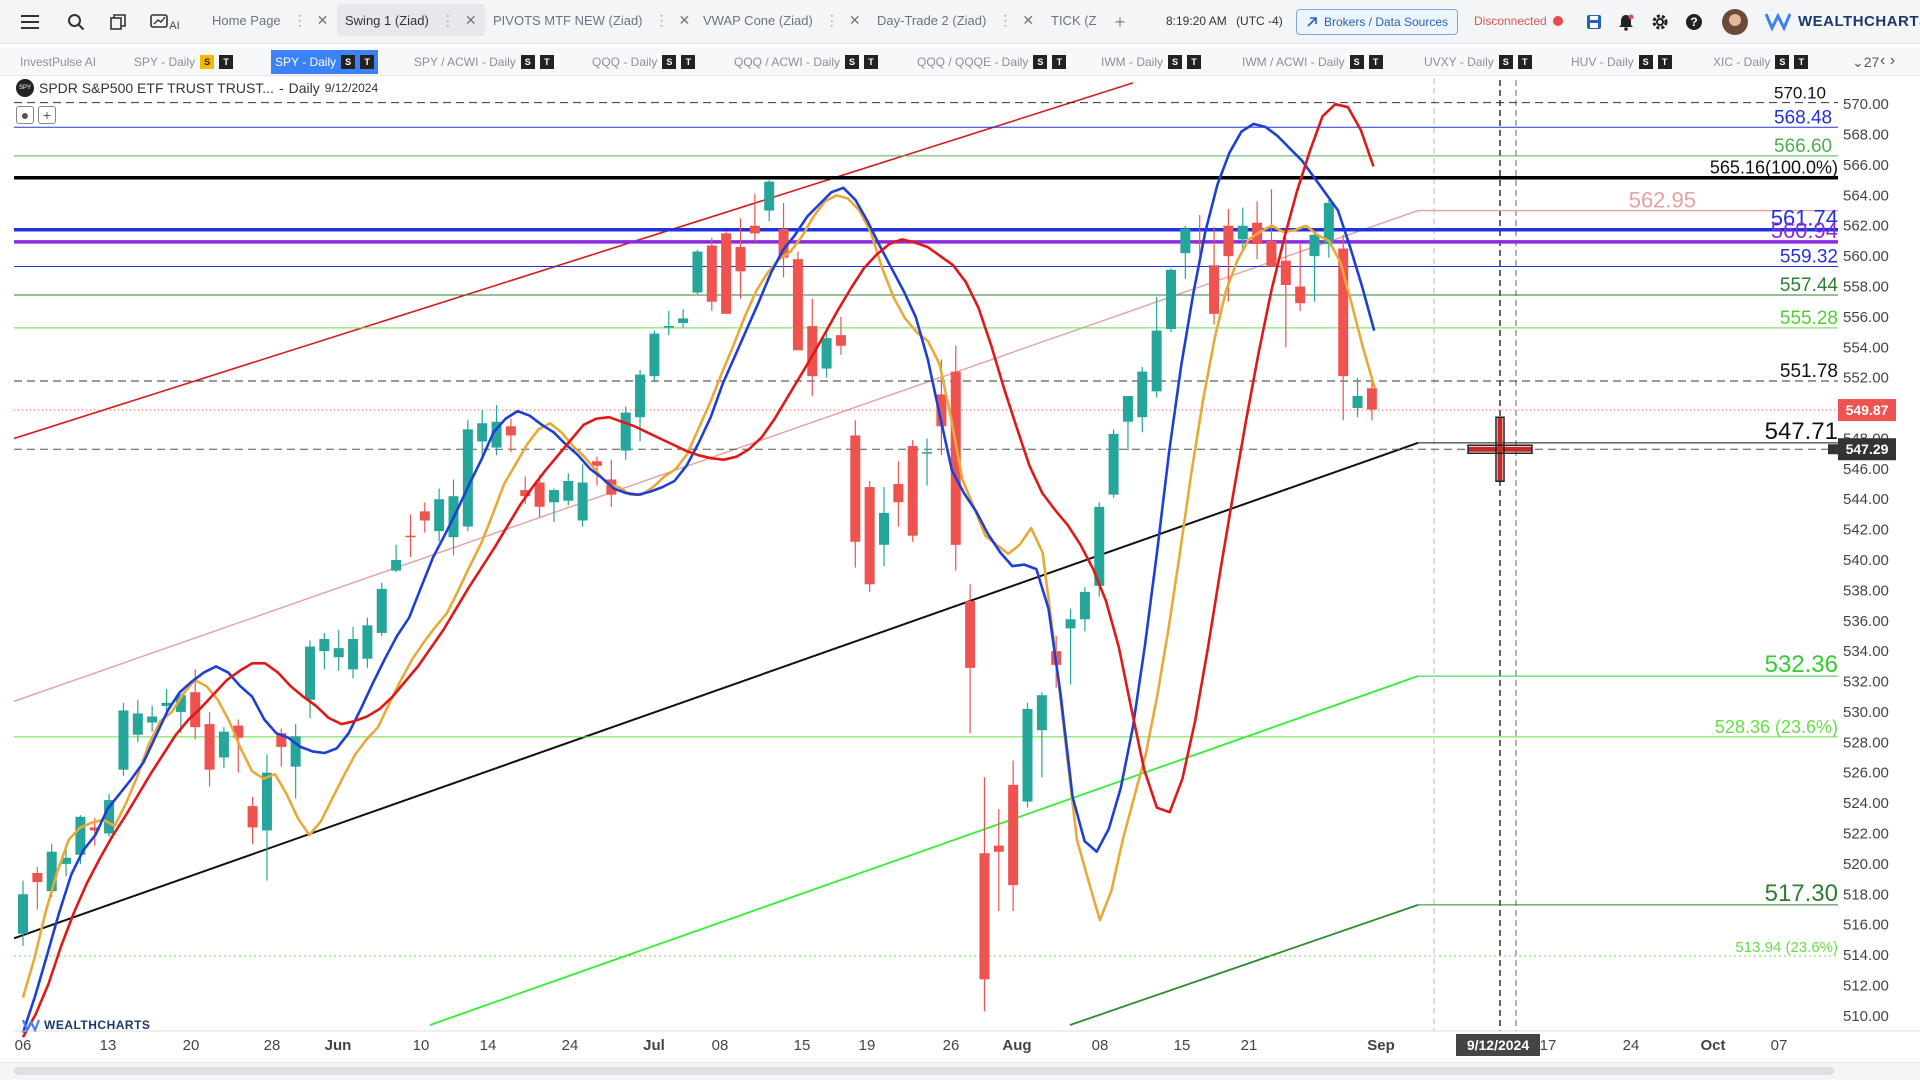 The image size is (1920, 1080). I want to click on workspace-tab: TICK (Z, so click(1074, 20).